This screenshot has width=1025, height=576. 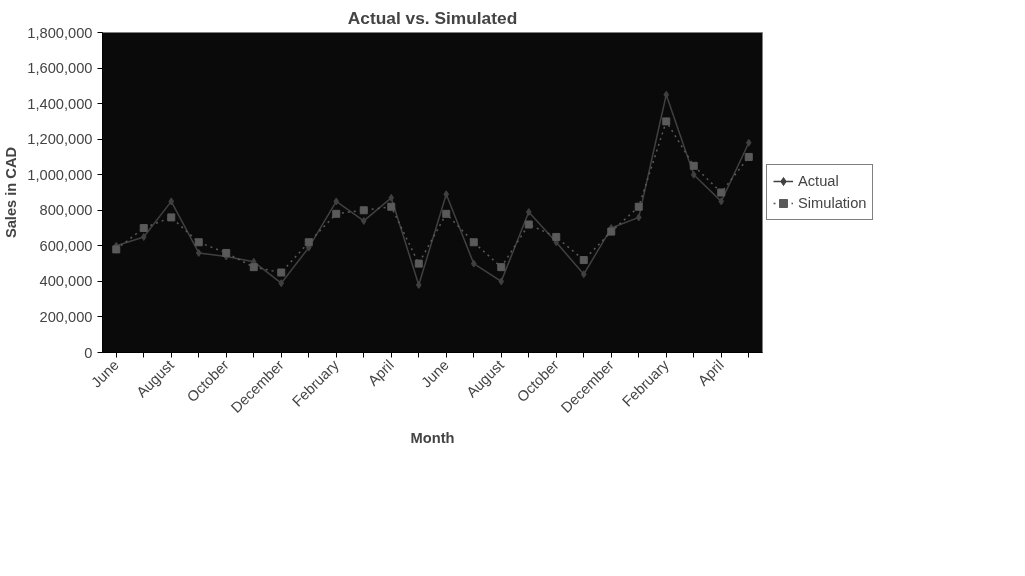 What do you see at coordinates (60, 139) in the screenshot?
I see `y-tick-label: 1,200,000` at bounding box center [60, 139].